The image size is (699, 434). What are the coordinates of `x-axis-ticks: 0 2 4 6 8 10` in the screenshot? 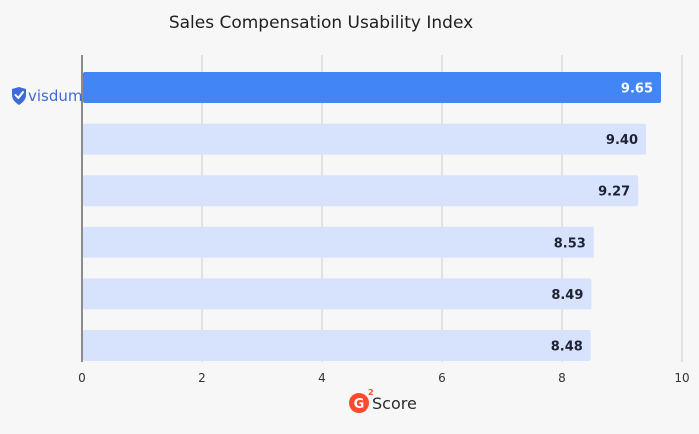 It's located at (383, 378).